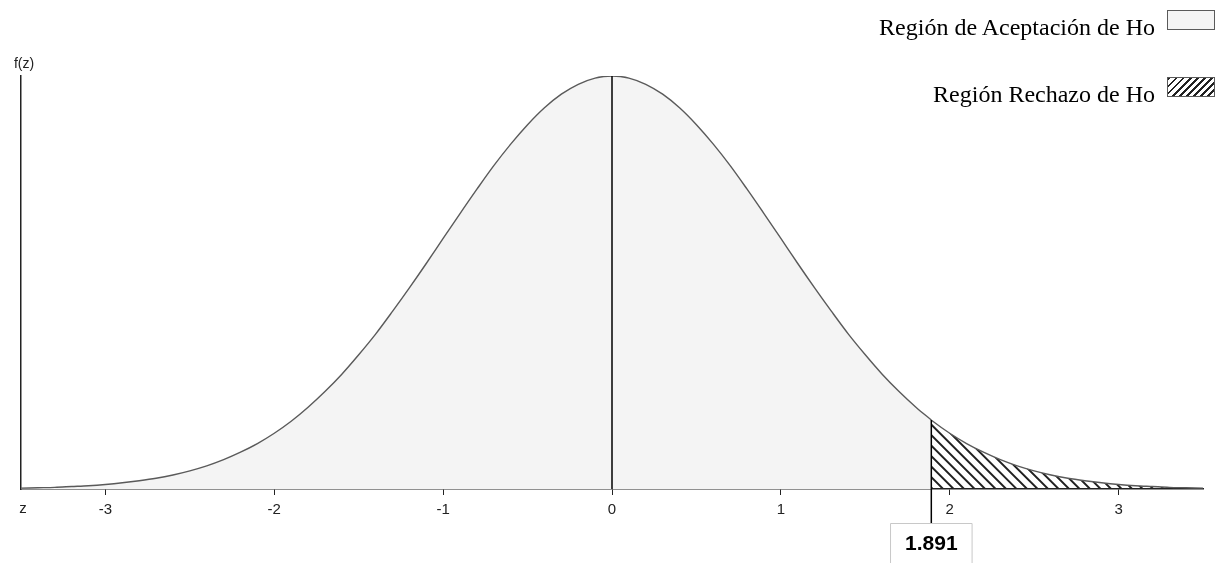  I want to click on x-axis-title: z, so click(23, 508).